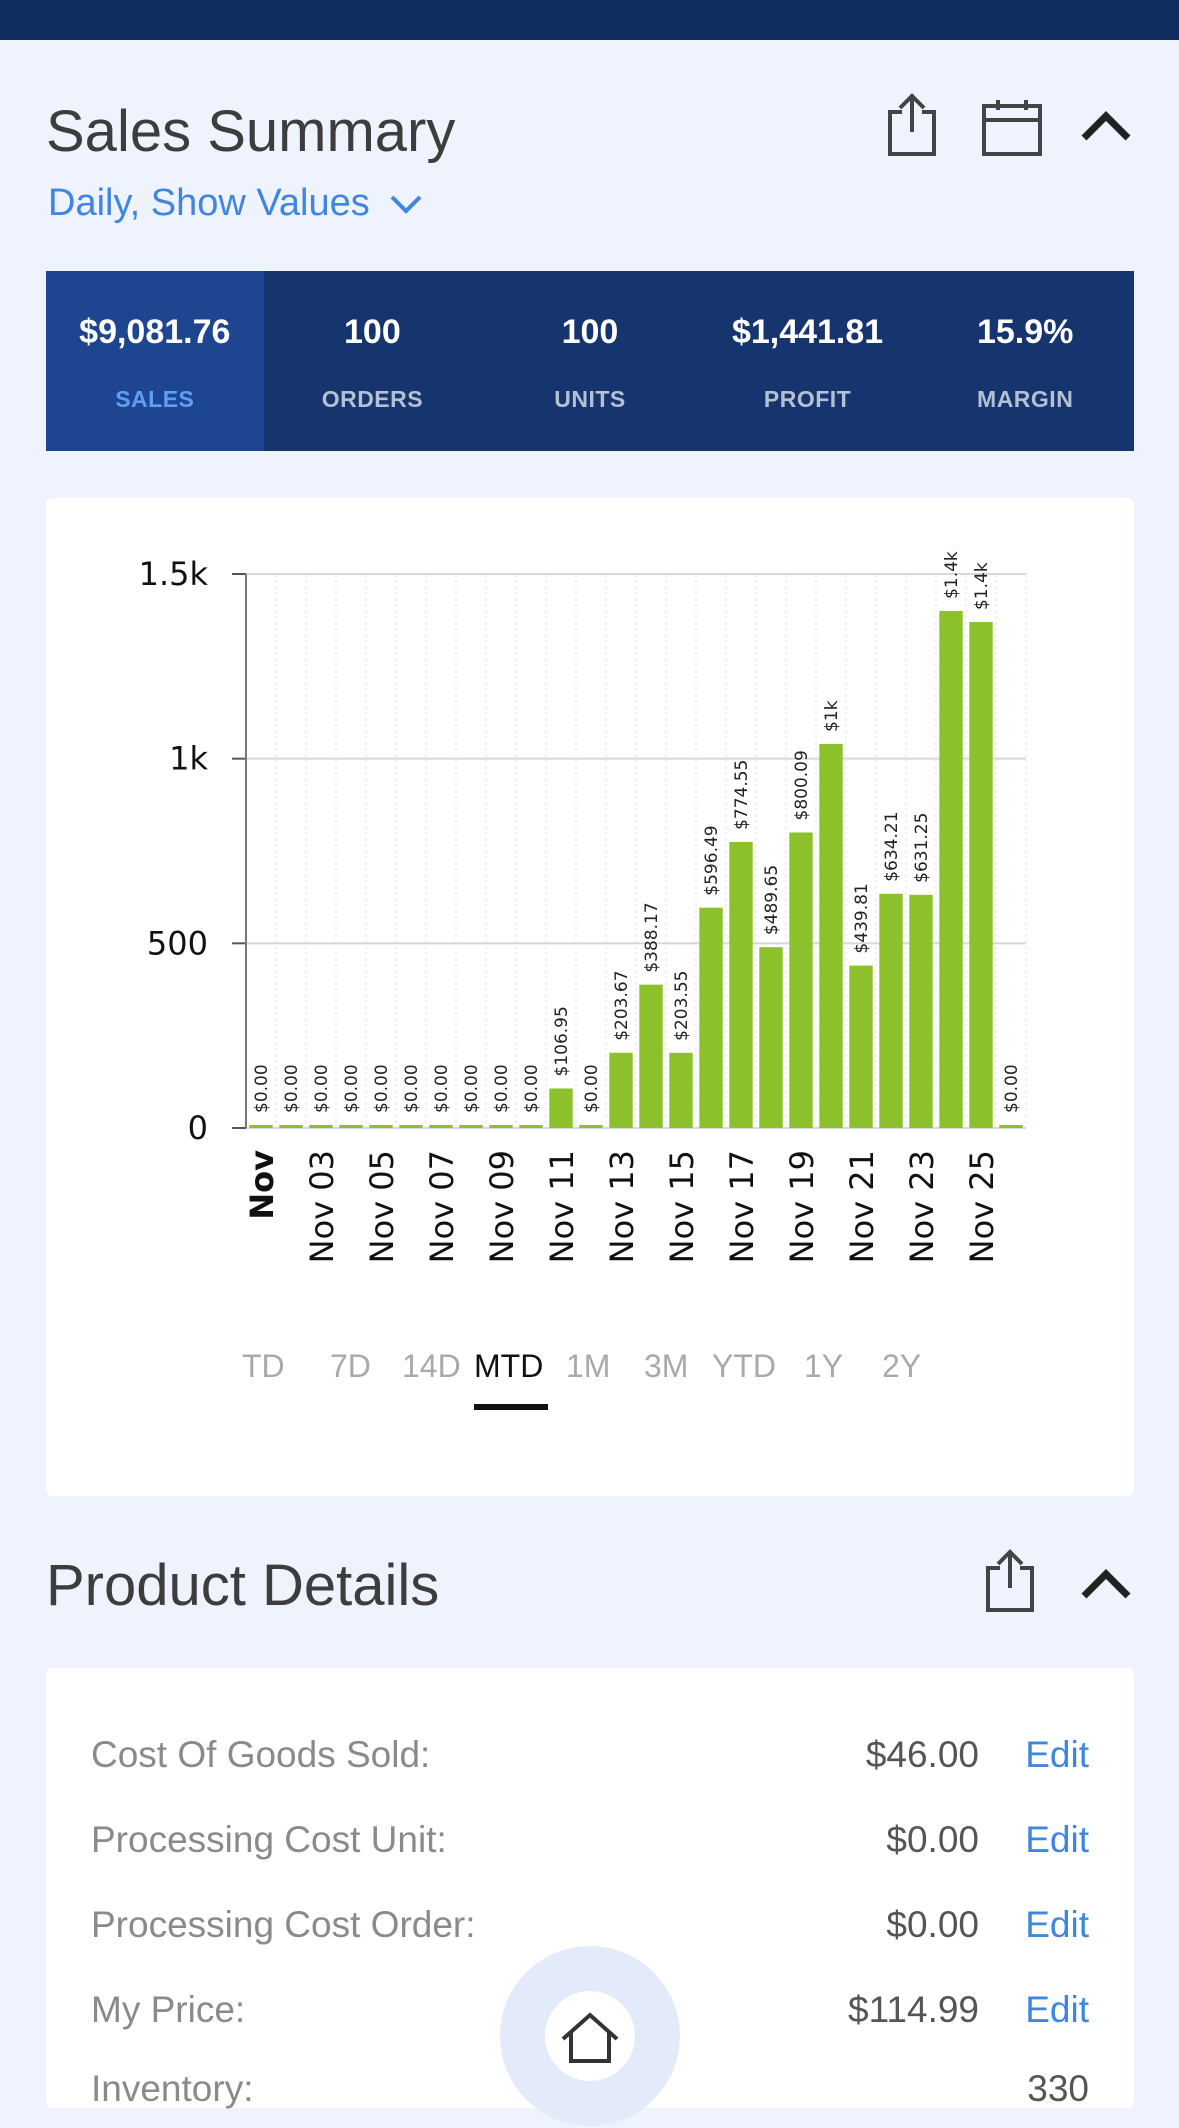 The height and width of the screenshot is (2128, 1179). Describe the element at coordinates (590, 1764) in the screenshot. I see `detail-row-cogs: Cost Of Goods Sold: $46.00 Edit` at that location.